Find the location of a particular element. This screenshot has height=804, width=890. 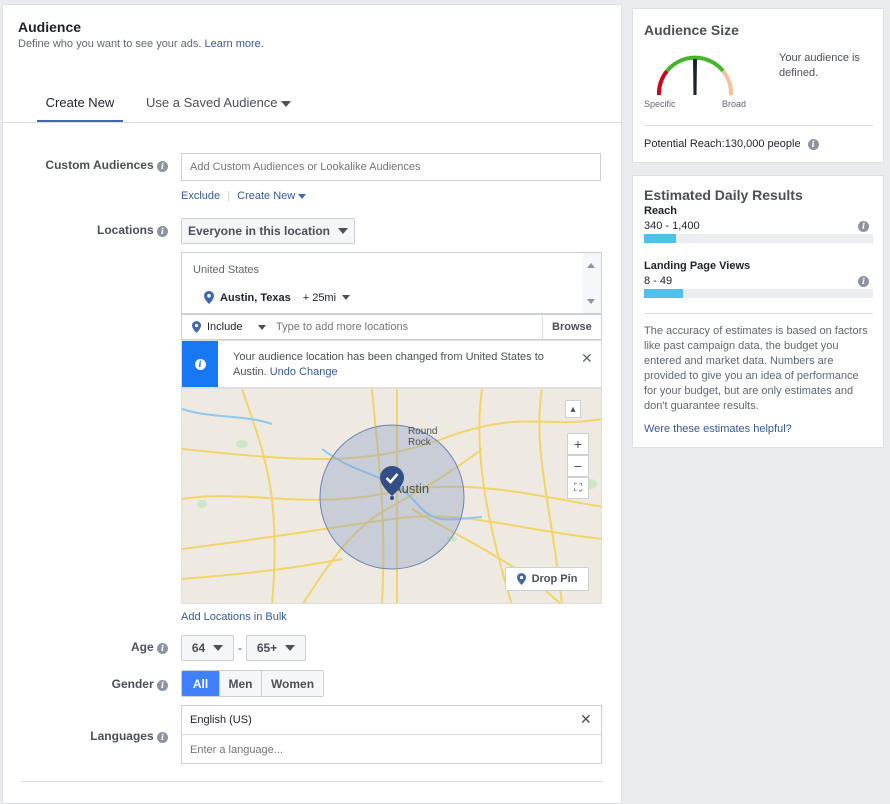

custom-audiences-label: Custom Audiences i is located at coordinates (90, 165).